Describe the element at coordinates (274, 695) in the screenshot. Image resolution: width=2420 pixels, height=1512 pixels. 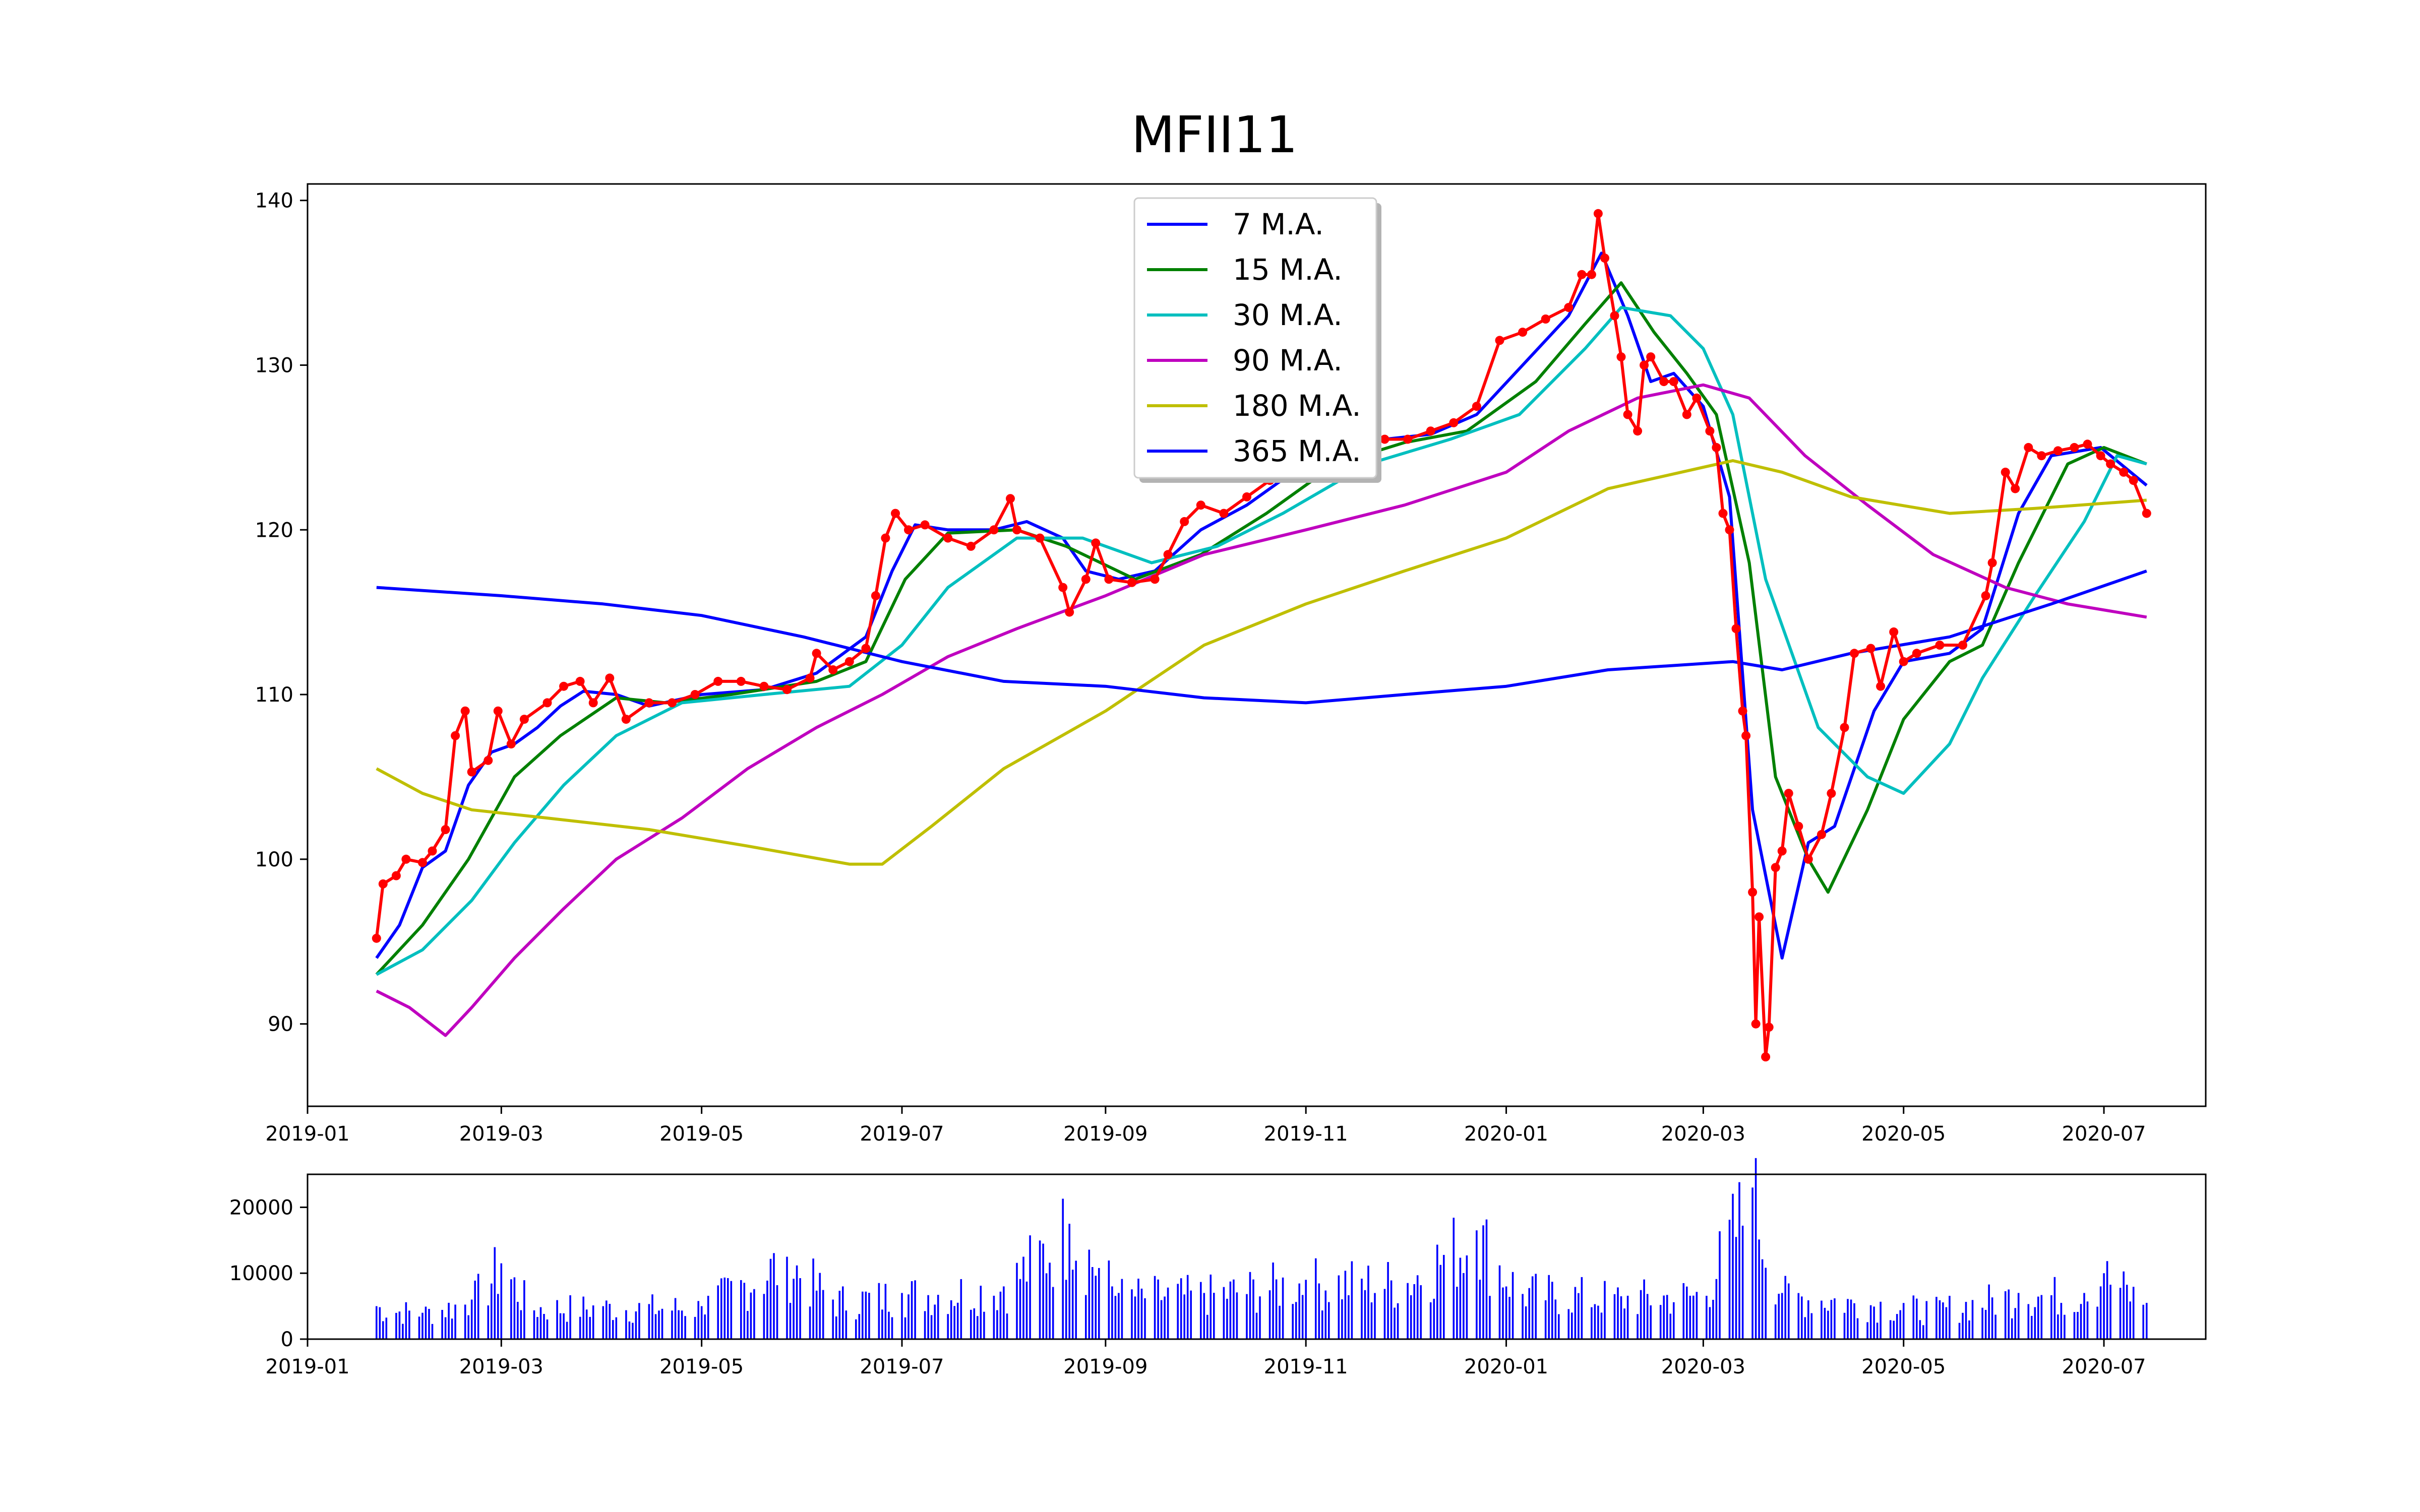
I see `y-tick-label: 110` at that location.